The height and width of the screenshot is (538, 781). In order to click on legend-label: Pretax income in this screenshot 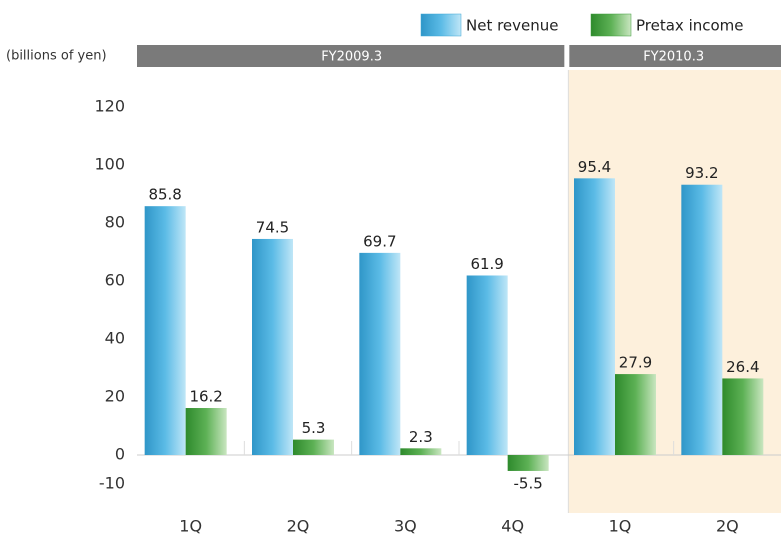, I will do `click(690, 26)`.